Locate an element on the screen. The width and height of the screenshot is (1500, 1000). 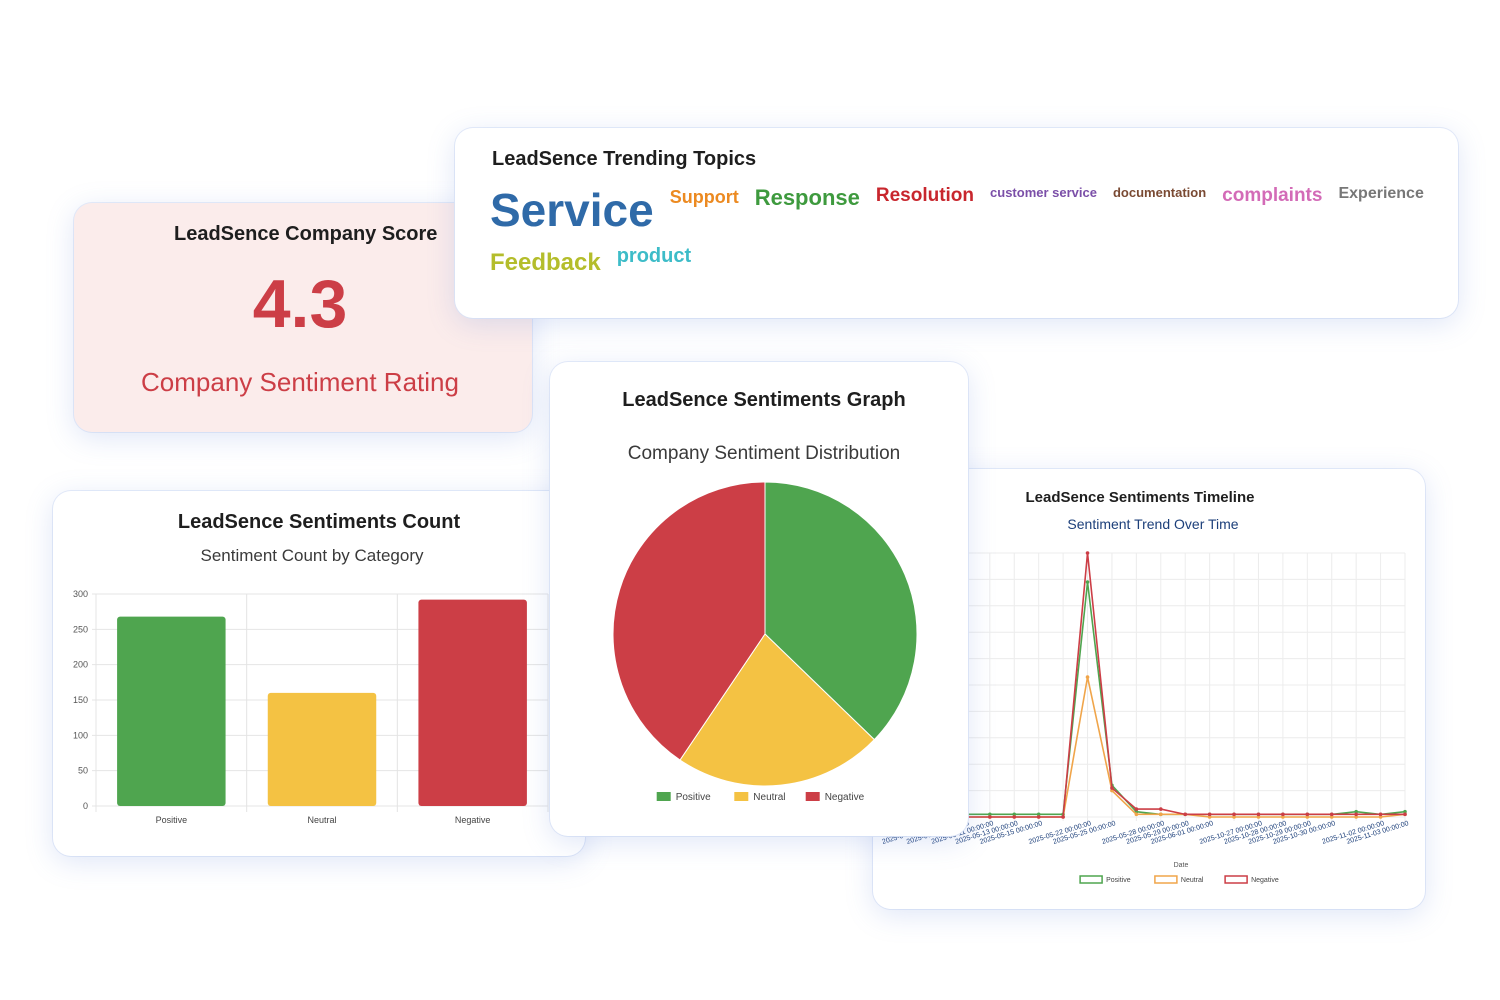
line-series-neutral is located at coordinates (1173, 747).